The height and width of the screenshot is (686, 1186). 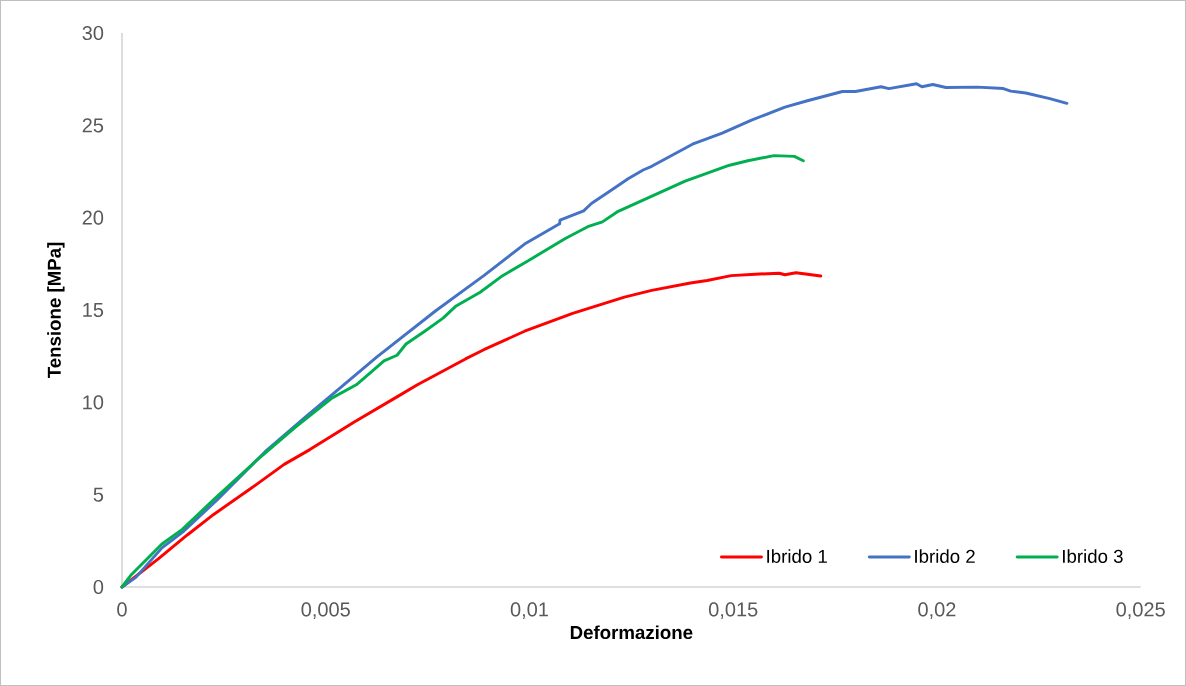 What do you see at coordinates (325, 610) in the screenshot?
I see `x-tick-label: 0,005` at bounding box center [325, 610].